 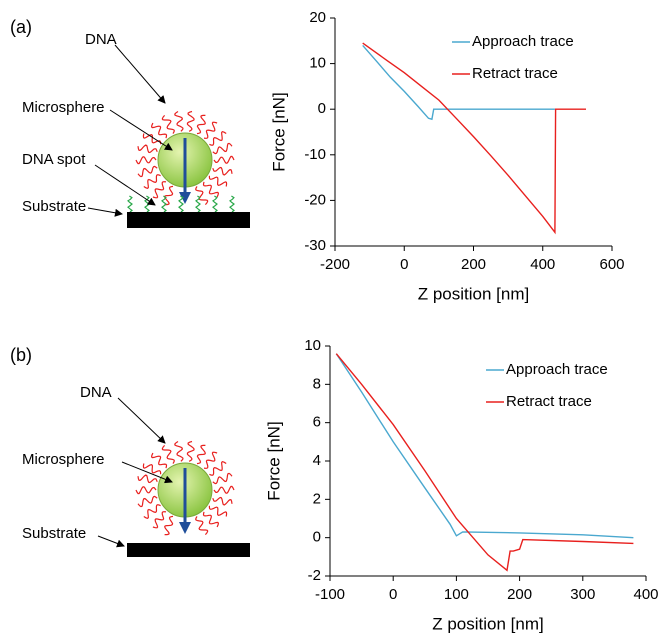 What do you see at coordinates (21, 355) in the screenshot?
I see `panel-label: (b)` at bounding box center [21, 355].